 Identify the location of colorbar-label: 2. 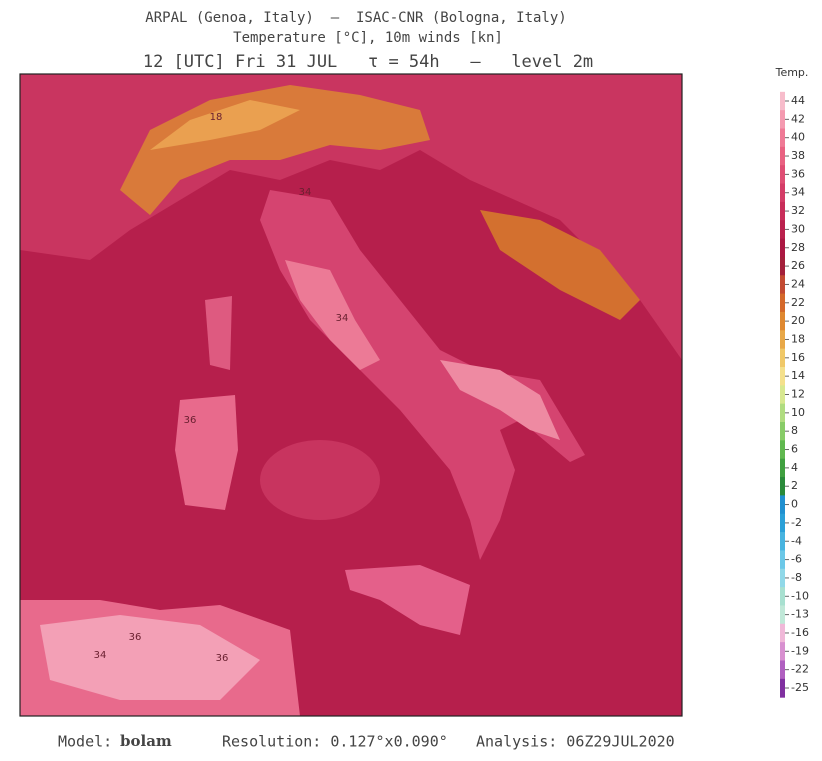
(794, 485).